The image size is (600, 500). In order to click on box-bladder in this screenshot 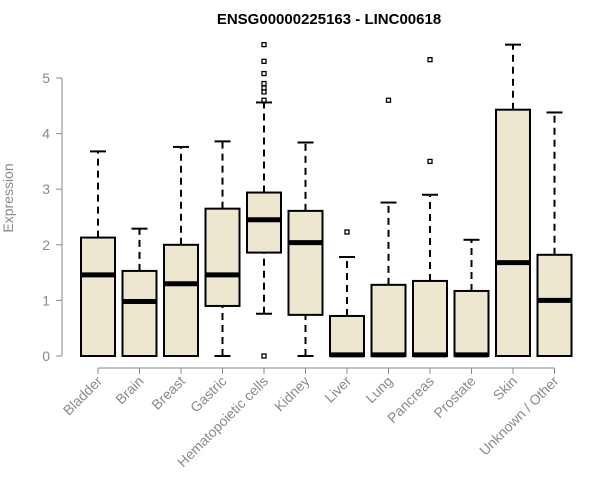, I will do `click(98, 254)`.